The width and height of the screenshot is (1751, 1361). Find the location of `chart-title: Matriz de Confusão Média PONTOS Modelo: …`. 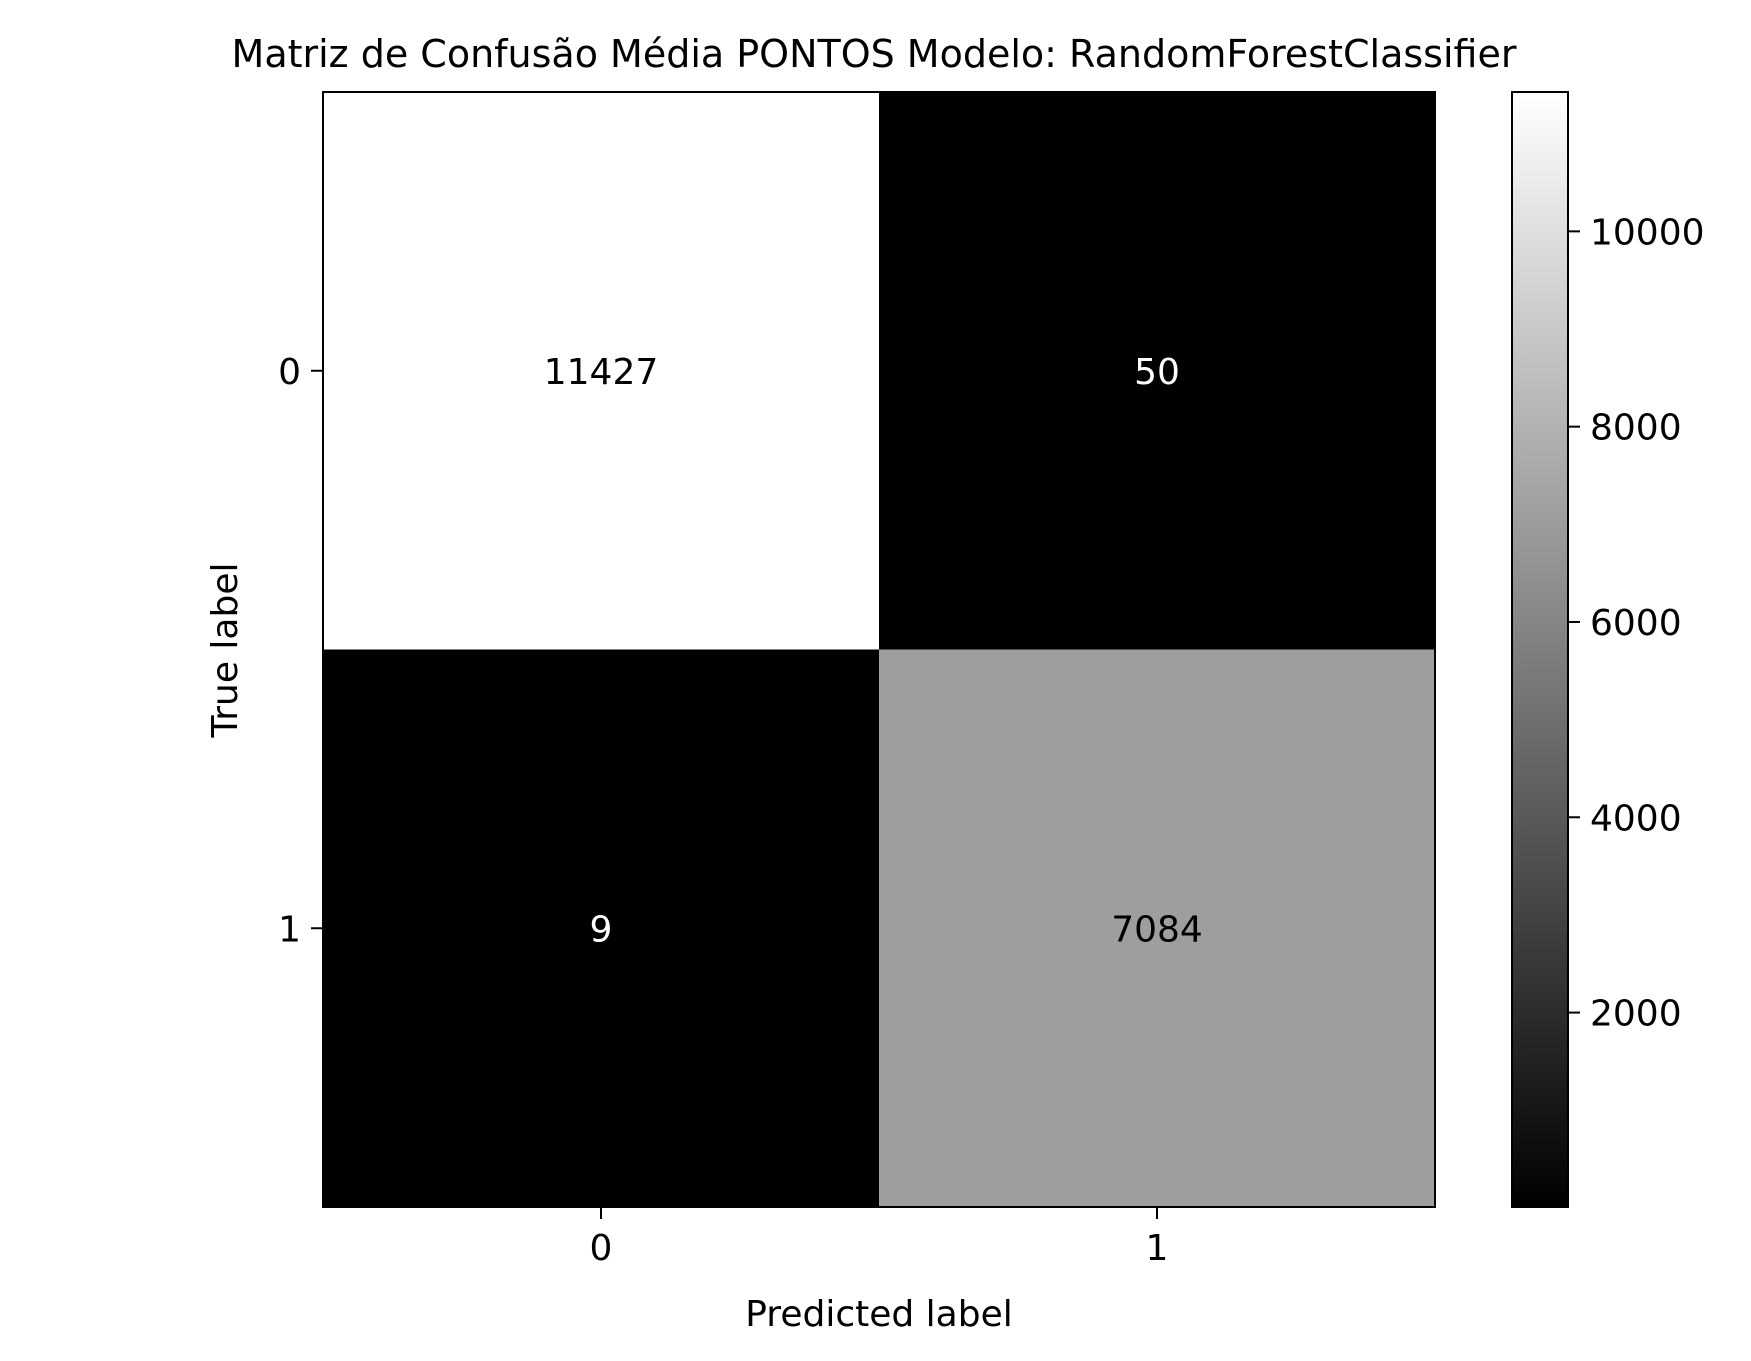

chart-title: Matriz de Confusão Média PONTOS Modelo: … is located at coordinates (874, 54).